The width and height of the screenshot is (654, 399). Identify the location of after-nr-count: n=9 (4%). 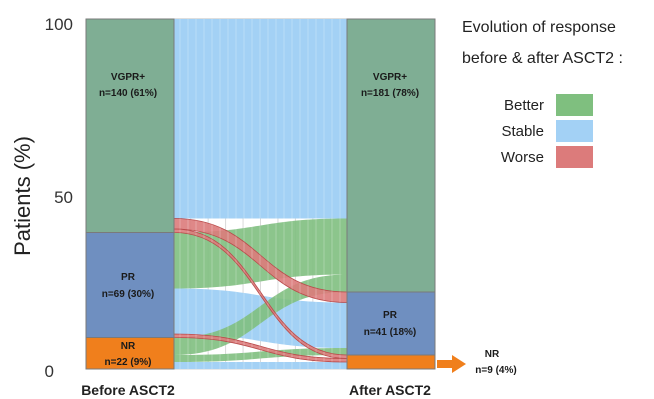
(495, 370).